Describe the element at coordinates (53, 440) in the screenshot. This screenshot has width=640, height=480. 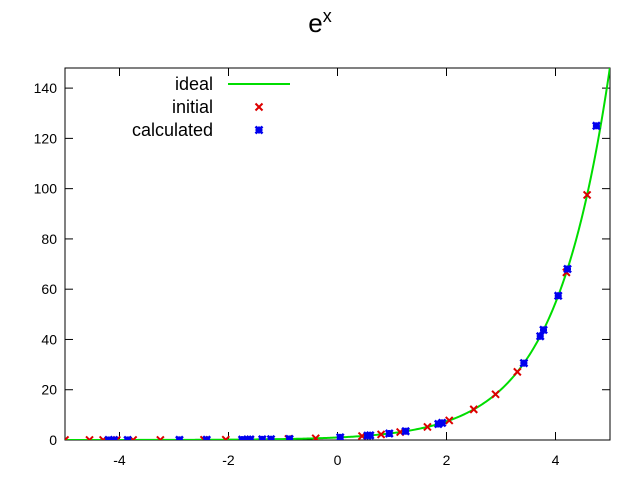
I see `y-tick-label: 0` at that location.